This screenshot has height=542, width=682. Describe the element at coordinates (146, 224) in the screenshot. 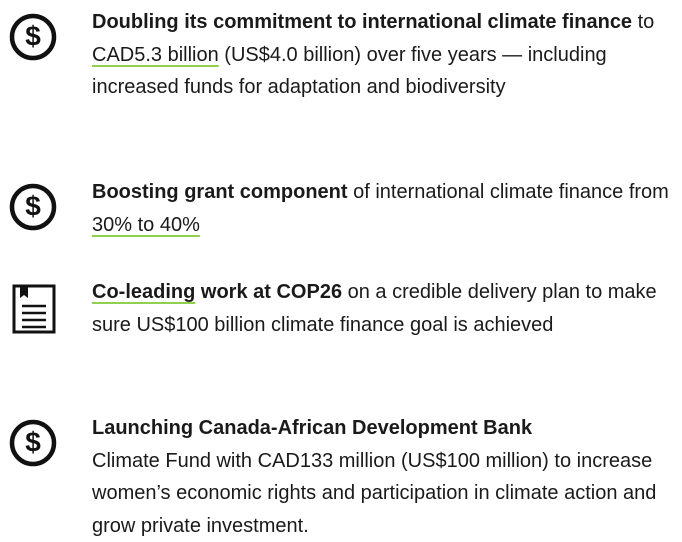

I see `link: 30% to 40%` at that location.